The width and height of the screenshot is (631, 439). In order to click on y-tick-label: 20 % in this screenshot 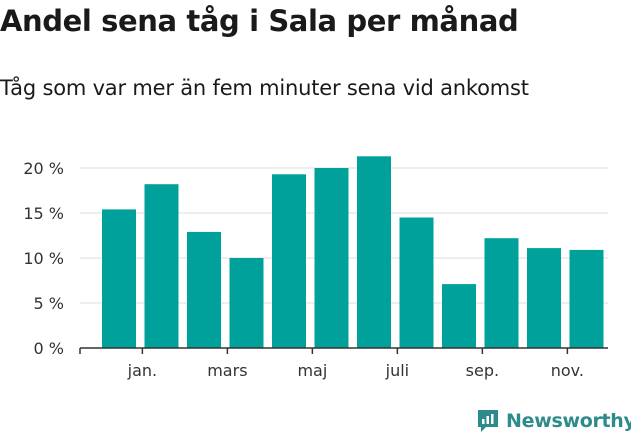, I will do `click(43, 168)`.